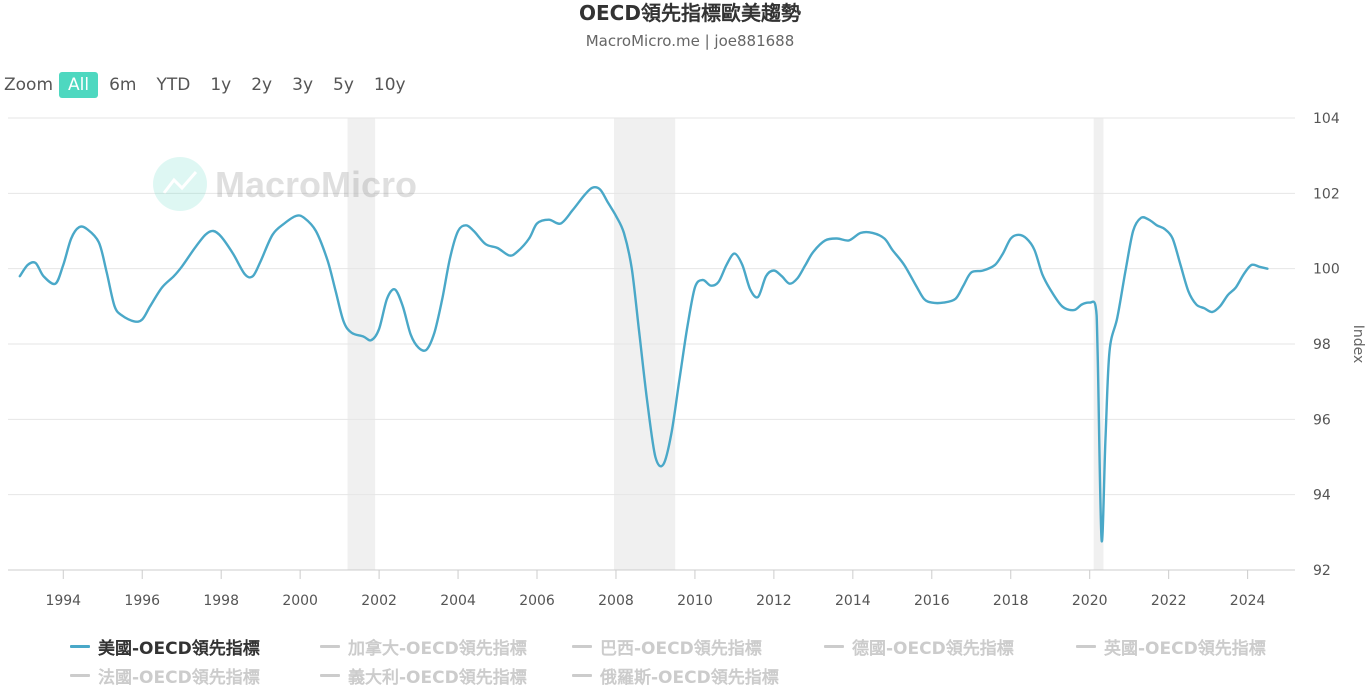 This screenshot has height=690, width=1369. What do you see at coordinates (1011, 601) in the screenshot?
I see `x-tick-label: 2018` at bounding box center [1011, 601].